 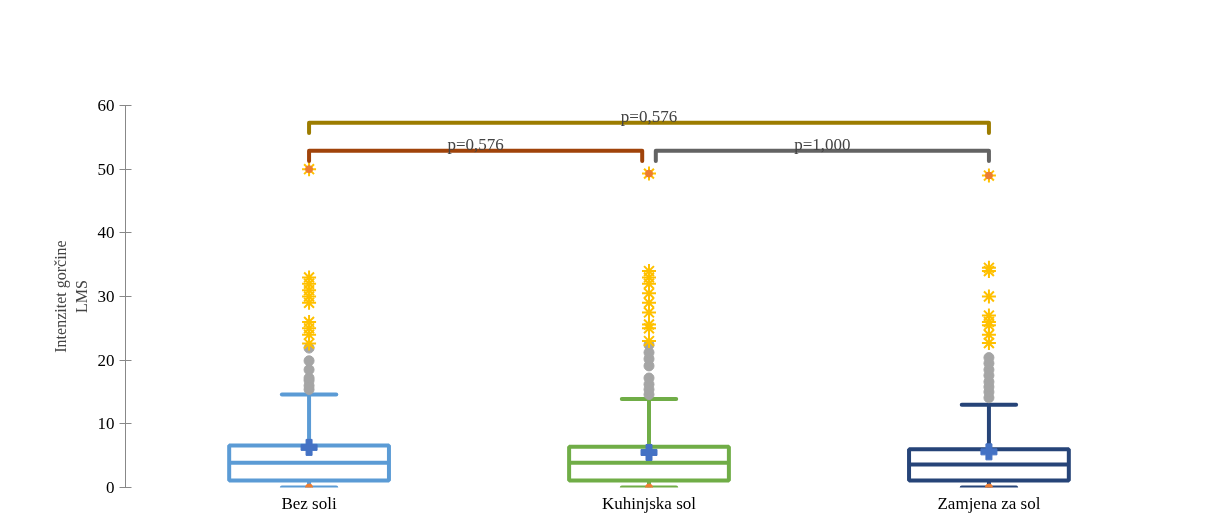 What do you see at coordinates (71, 296) in the screenshot?
I see `y-axis-title: Intenzitet gorčine LMS` at bounding box center [71, 296].